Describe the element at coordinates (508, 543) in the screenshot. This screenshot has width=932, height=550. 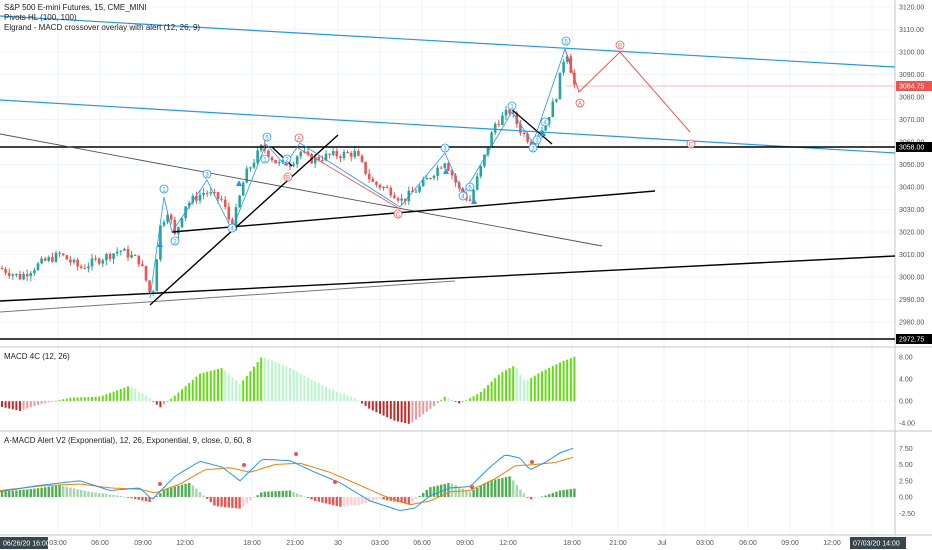
I see `time-tick-label: 12:00` at that location.